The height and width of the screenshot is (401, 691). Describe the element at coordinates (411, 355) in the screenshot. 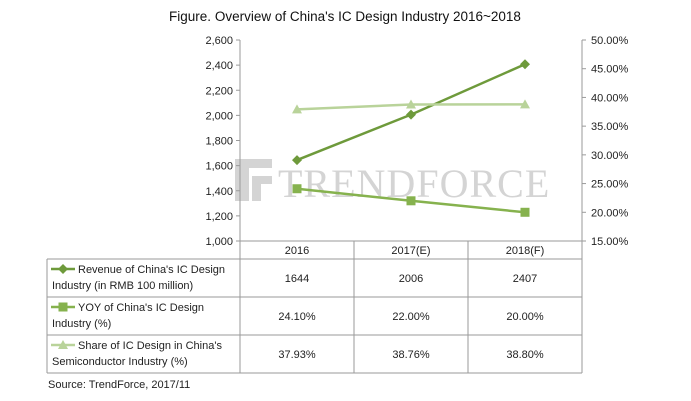

I see `table-value-cell: 38.76%` at that location.